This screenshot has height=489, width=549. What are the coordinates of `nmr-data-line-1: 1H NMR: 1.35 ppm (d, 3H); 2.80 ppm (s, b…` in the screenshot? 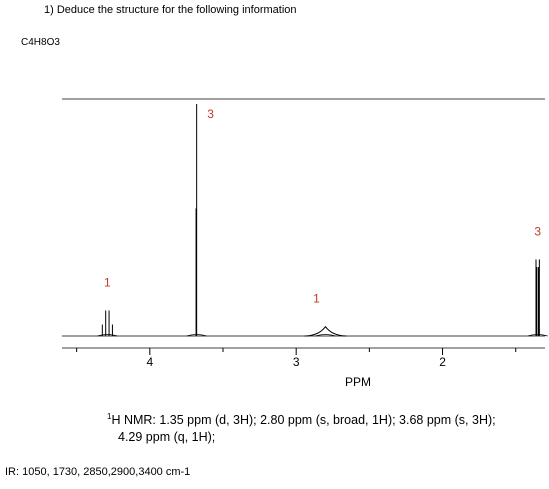 It's located at (301, 419).